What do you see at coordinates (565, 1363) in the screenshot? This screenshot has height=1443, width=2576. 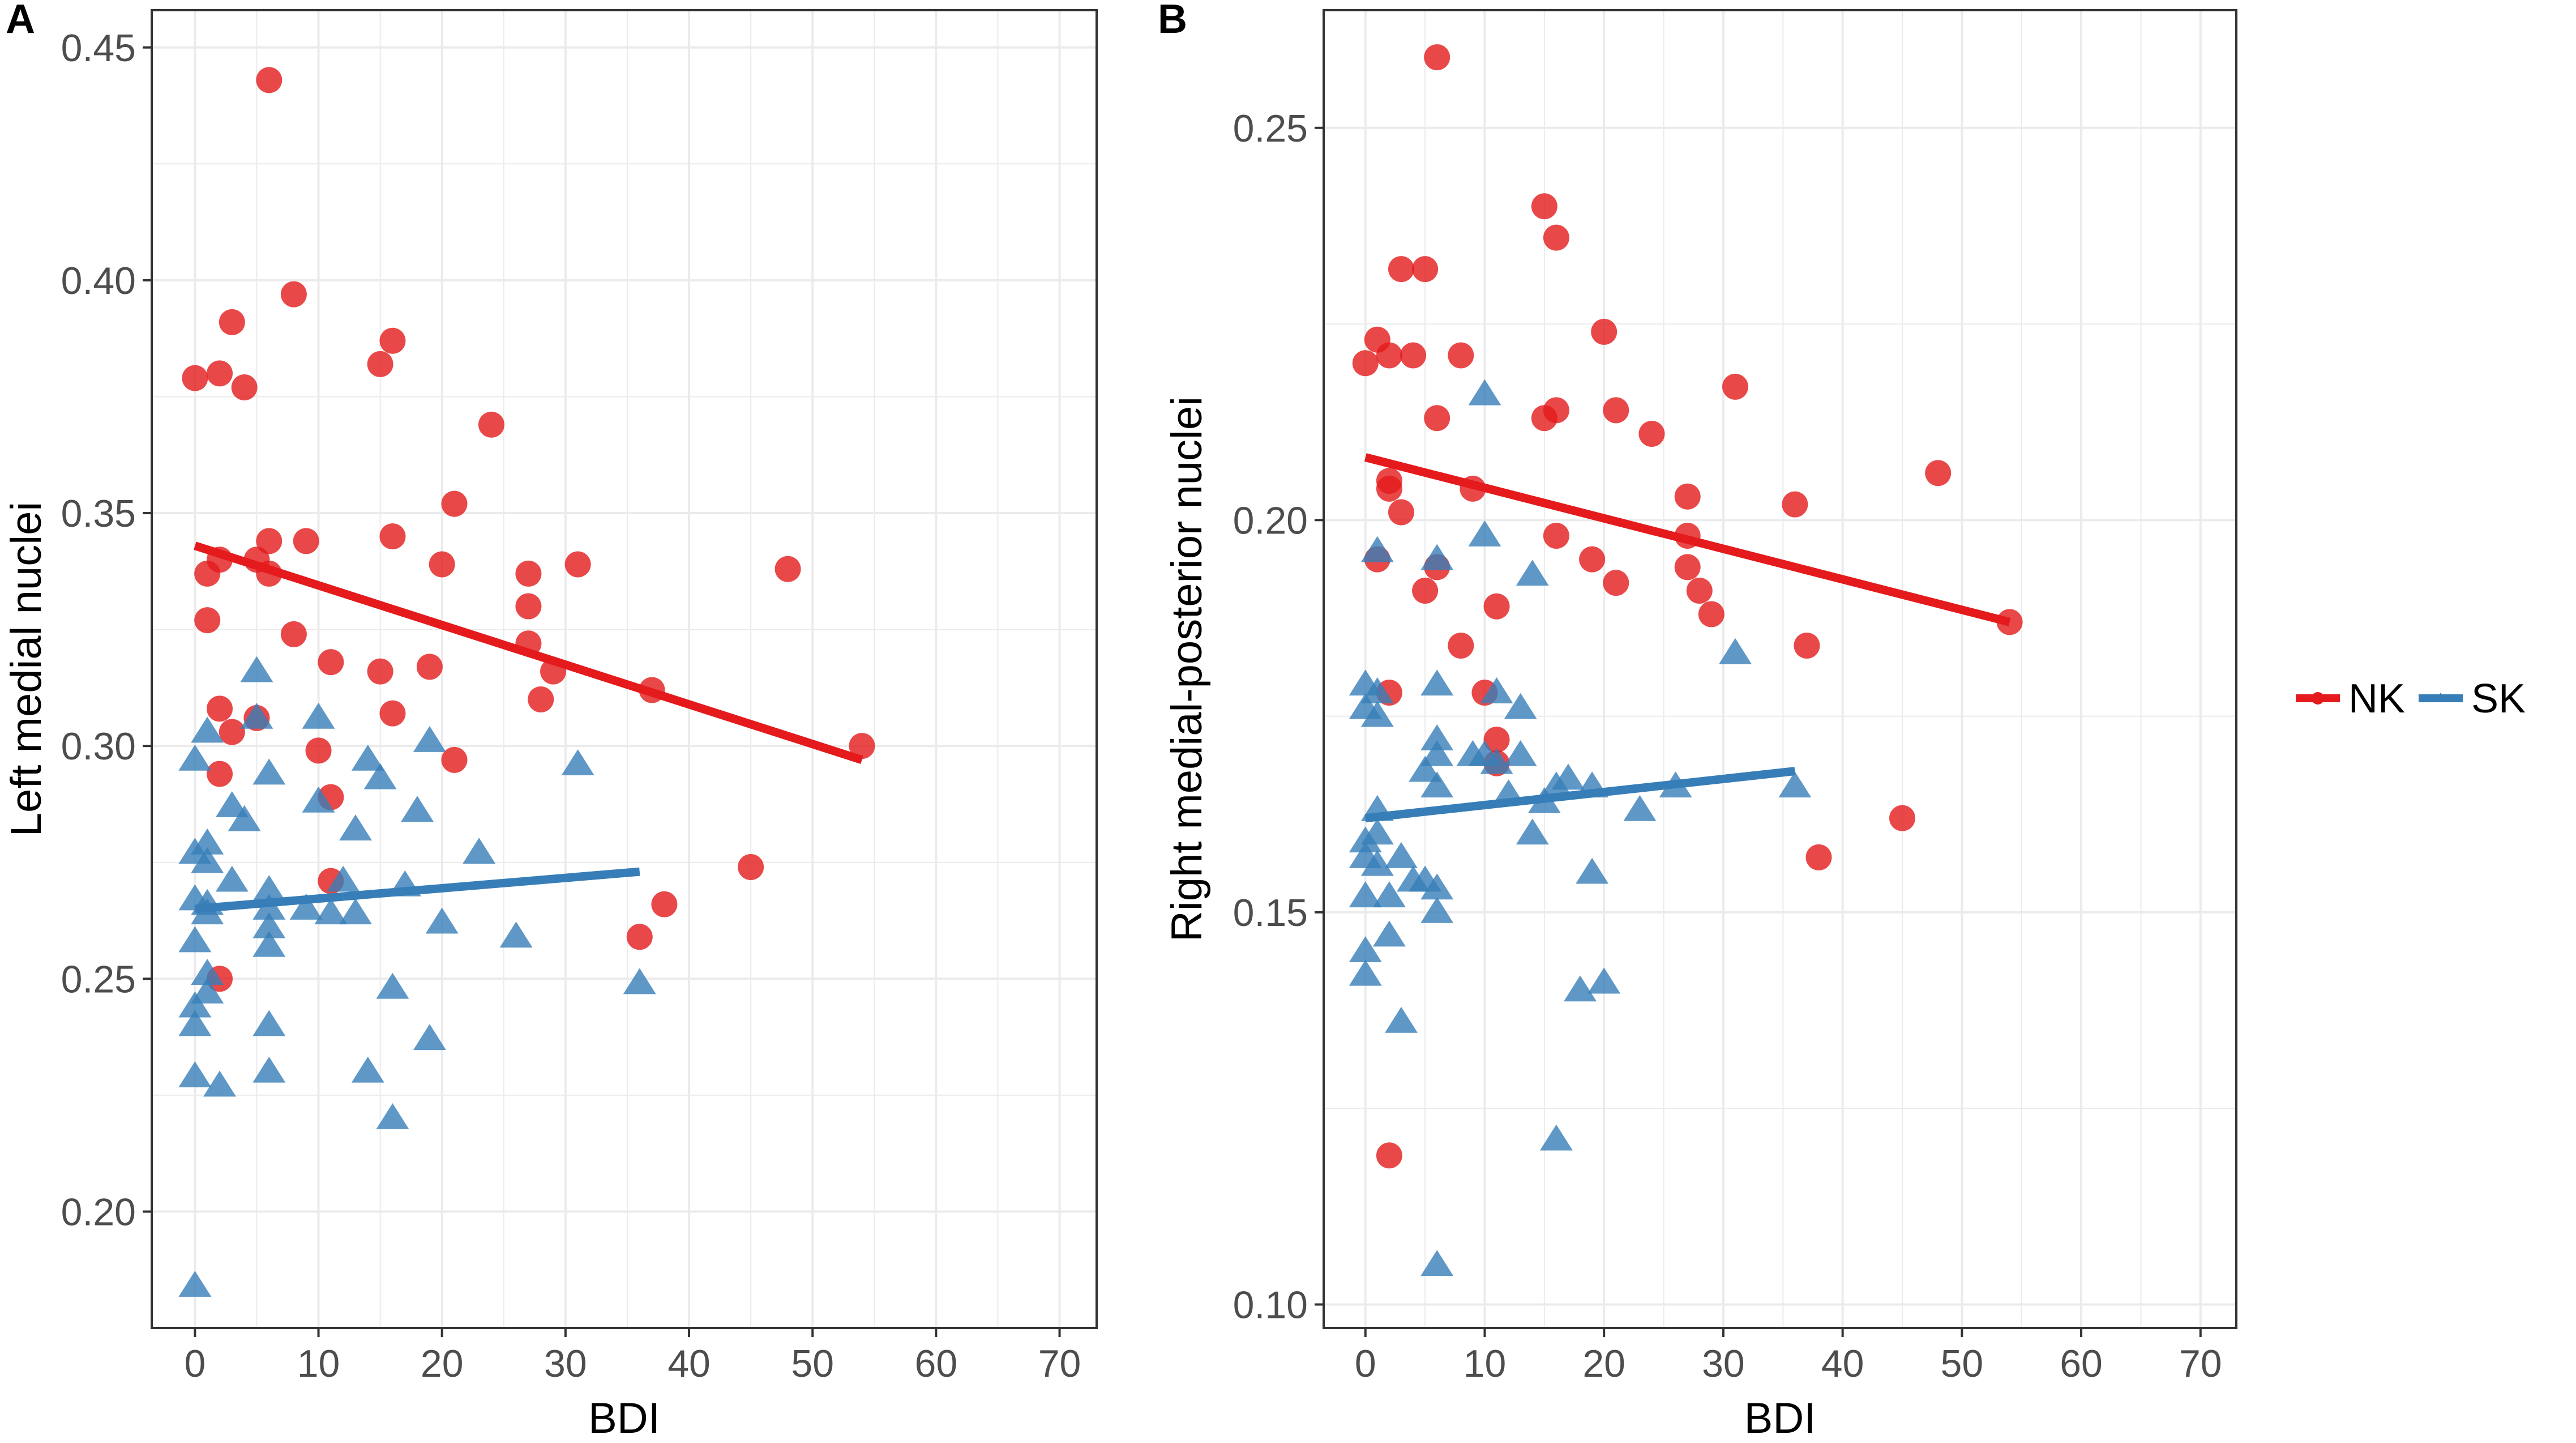 I see `x-tick-label: 30` at bounding box center [565, 1363].